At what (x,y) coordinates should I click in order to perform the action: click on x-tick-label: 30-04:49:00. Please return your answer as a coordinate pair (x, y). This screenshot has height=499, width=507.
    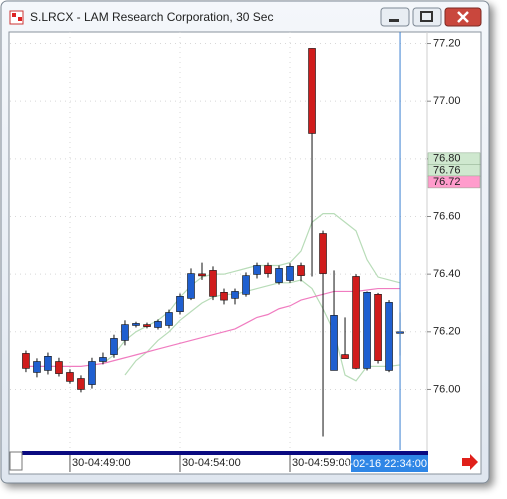
    Looking at the image, I should click on (101, 463).